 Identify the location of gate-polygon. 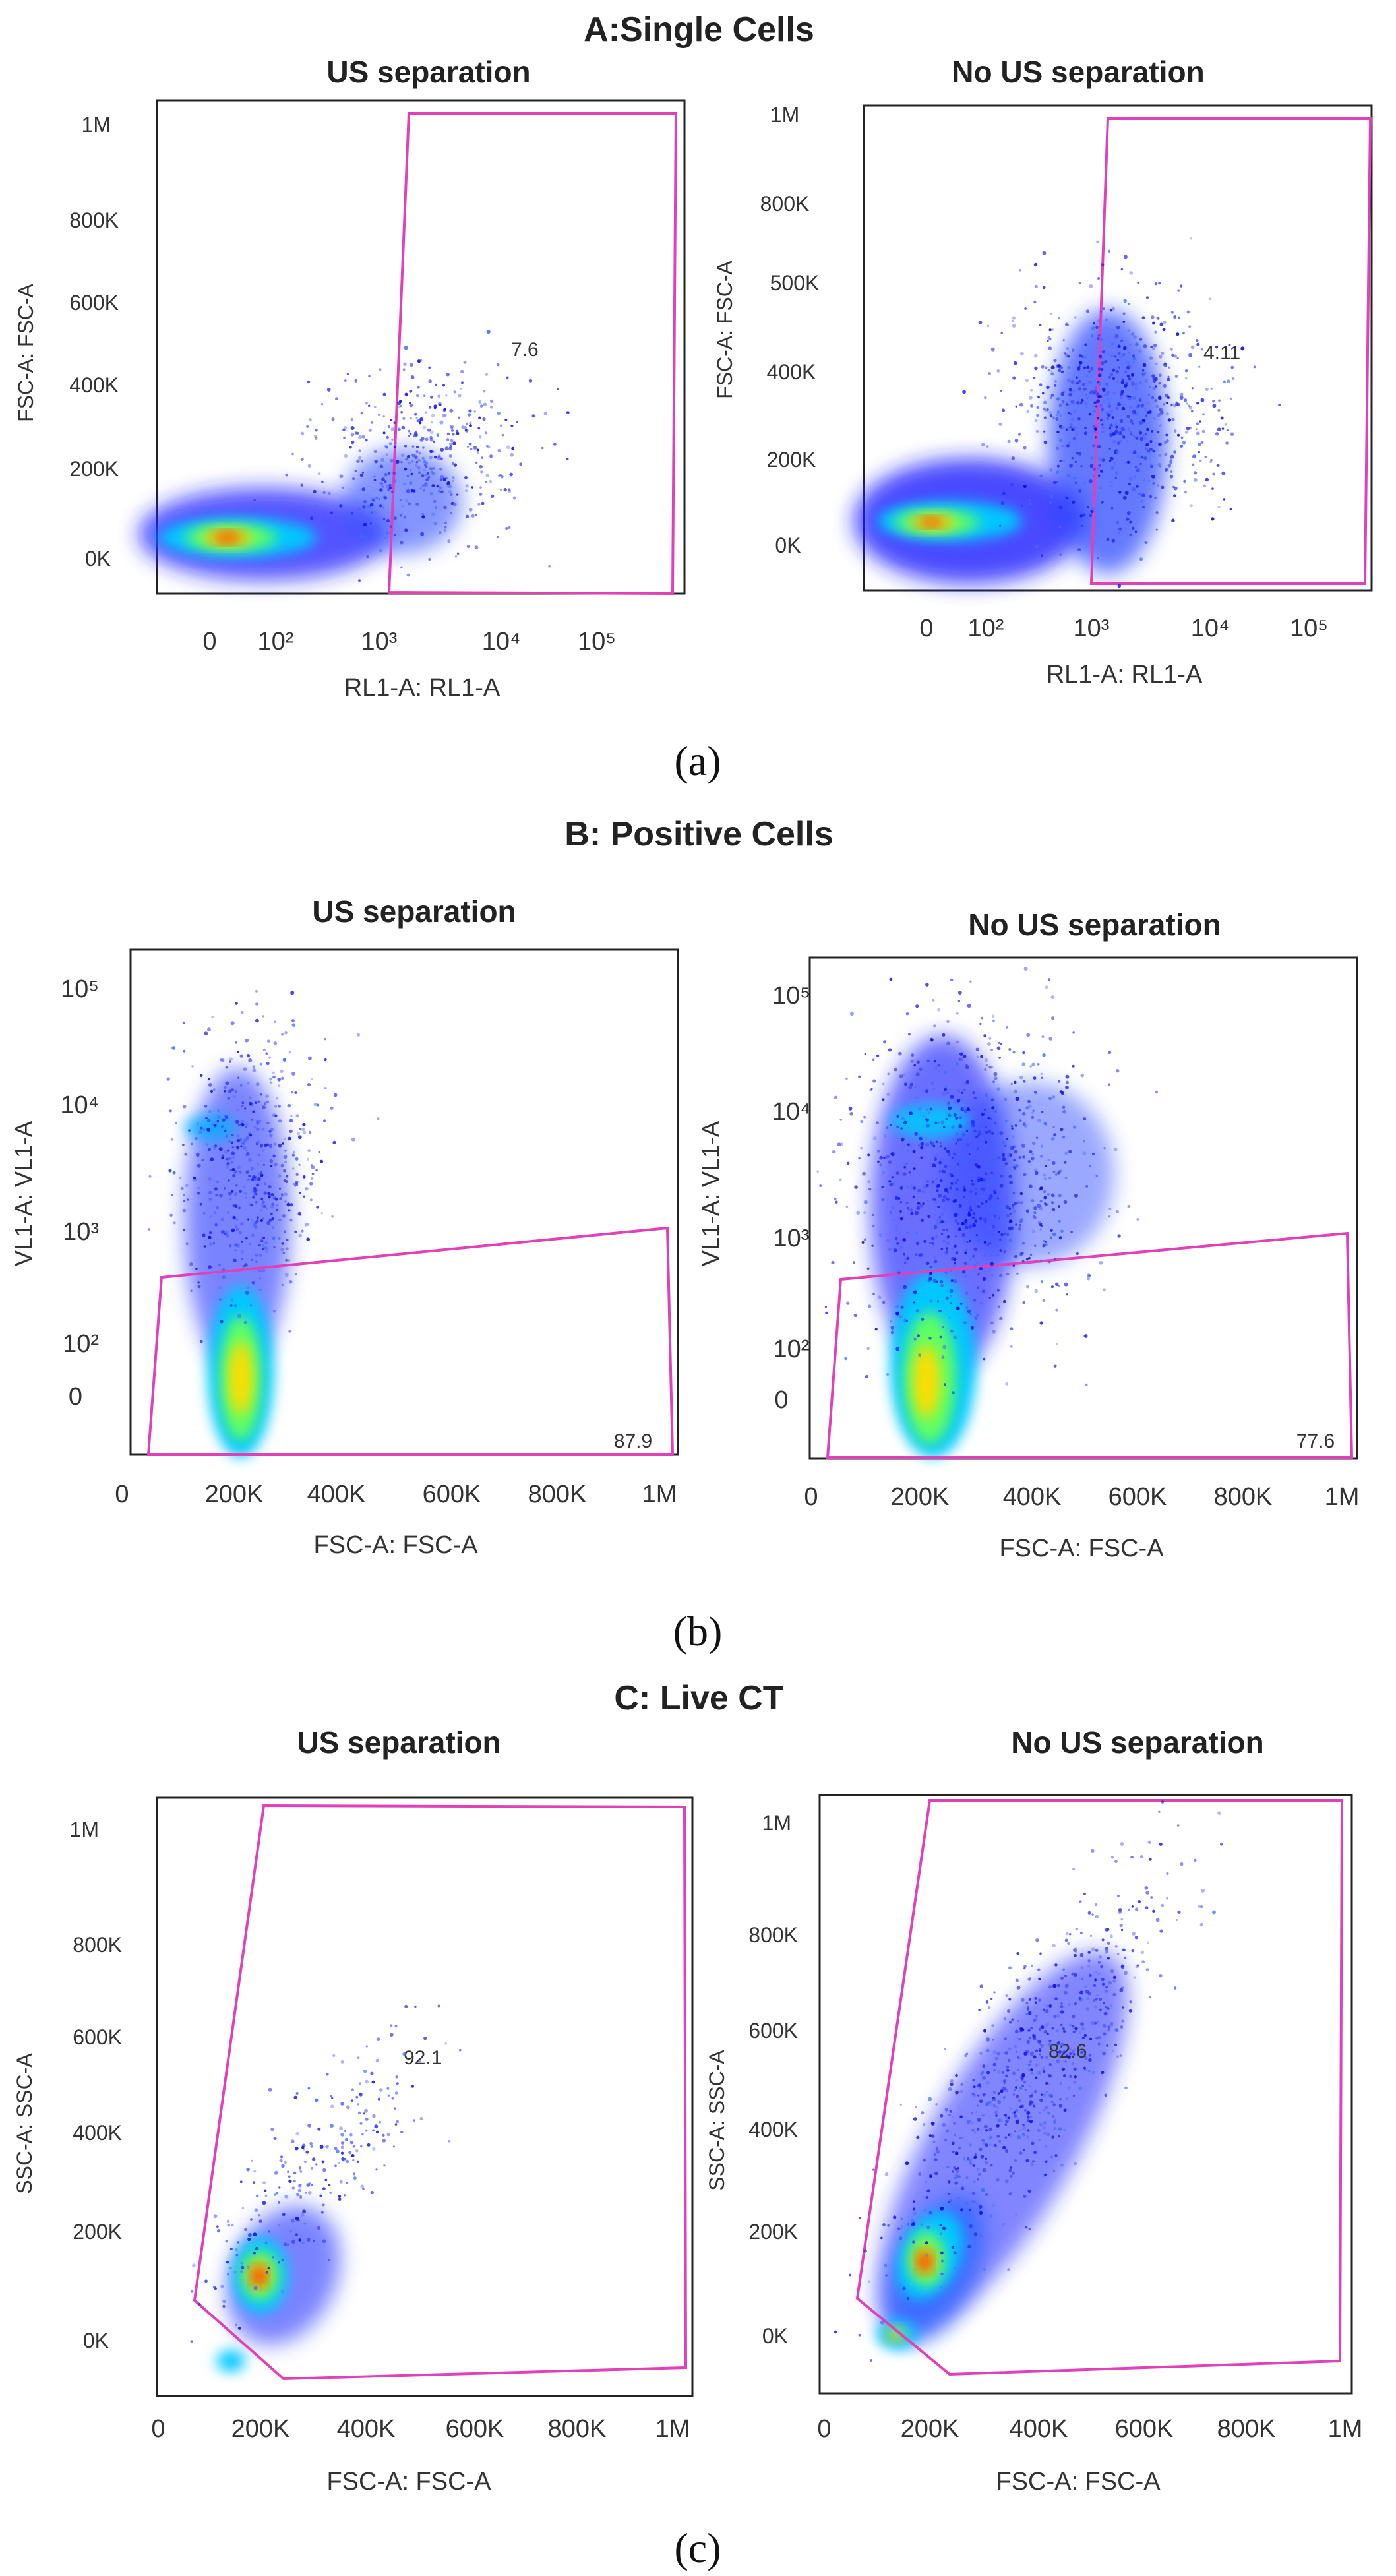
(532, 354).